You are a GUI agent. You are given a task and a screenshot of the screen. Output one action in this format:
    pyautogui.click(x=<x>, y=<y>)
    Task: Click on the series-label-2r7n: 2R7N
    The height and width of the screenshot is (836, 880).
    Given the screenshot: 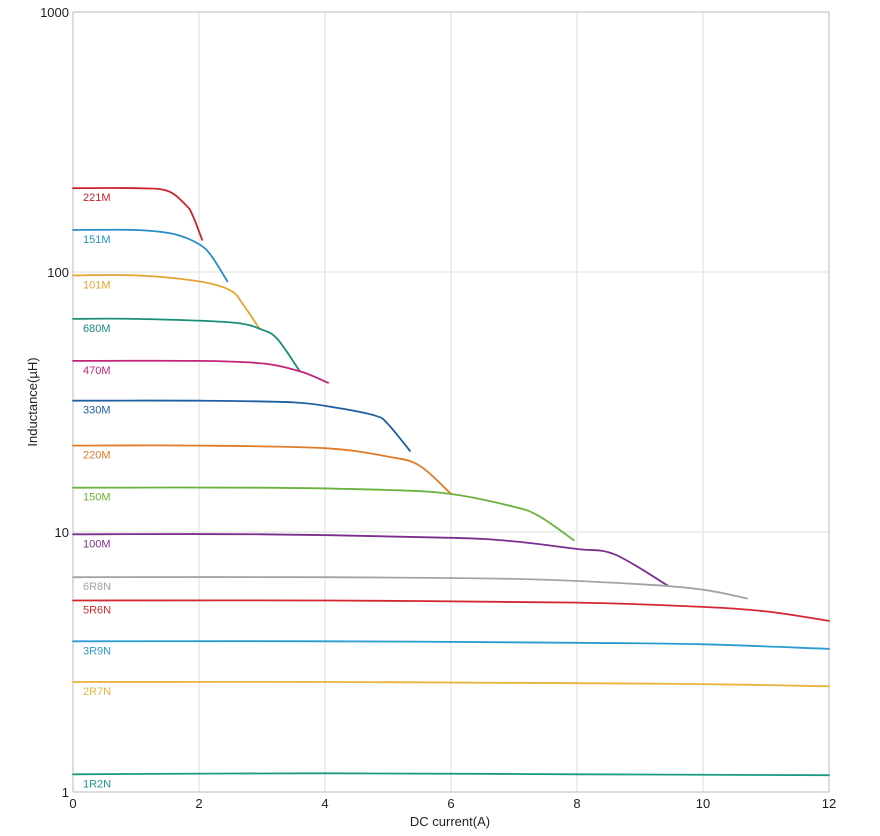 What is the action you would take?
    pyautogui.click(x=97, y=692)
    